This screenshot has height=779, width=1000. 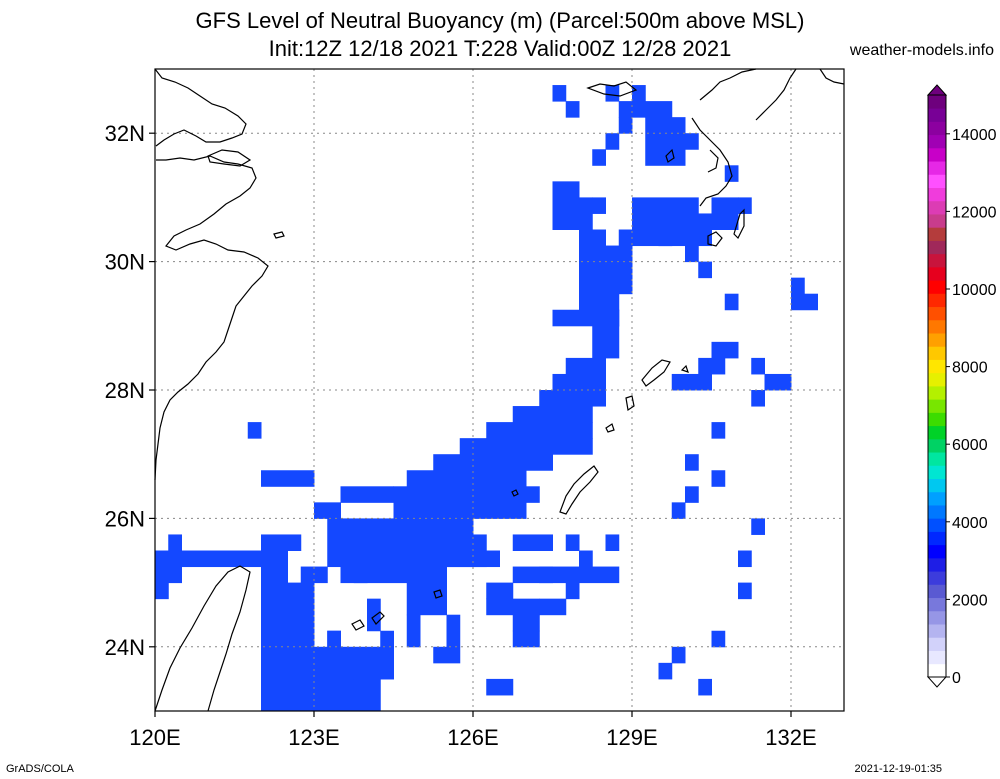 I want to click on colorbar-tick-label: 10000, so click(x=974, y=290).